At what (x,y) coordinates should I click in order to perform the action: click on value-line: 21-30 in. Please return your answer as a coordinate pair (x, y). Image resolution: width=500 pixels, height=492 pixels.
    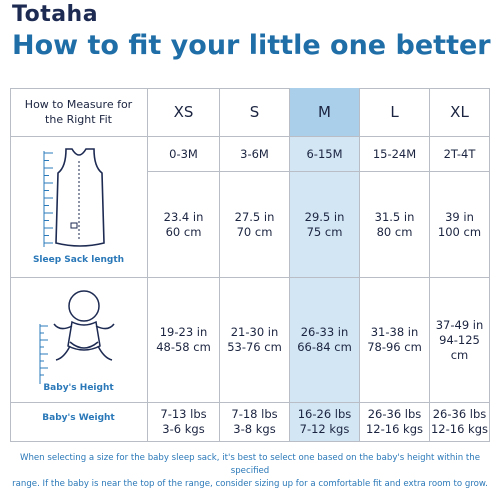
    Looking at the image, I should click on (254, 332).